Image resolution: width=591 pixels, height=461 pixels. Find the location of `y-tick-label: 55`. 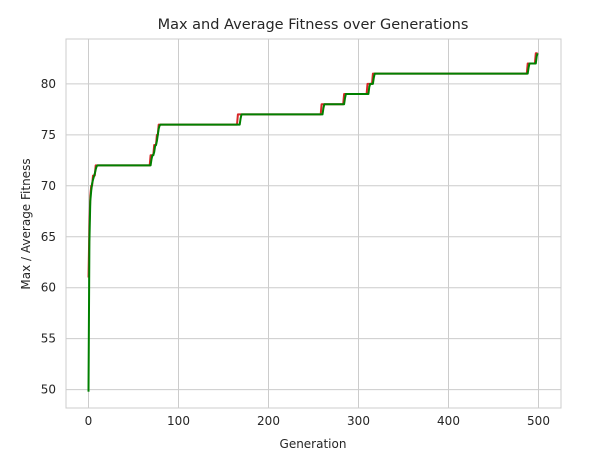

y-tick-label: 55 is located at coordinates (48, 339).